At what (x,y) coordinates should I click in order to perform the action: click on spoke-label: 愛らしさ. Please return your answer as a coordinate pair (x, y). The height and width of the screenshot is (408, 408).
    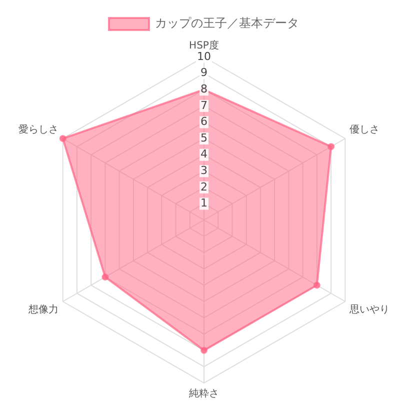
    Looking at the image, I should click on (38, 130).